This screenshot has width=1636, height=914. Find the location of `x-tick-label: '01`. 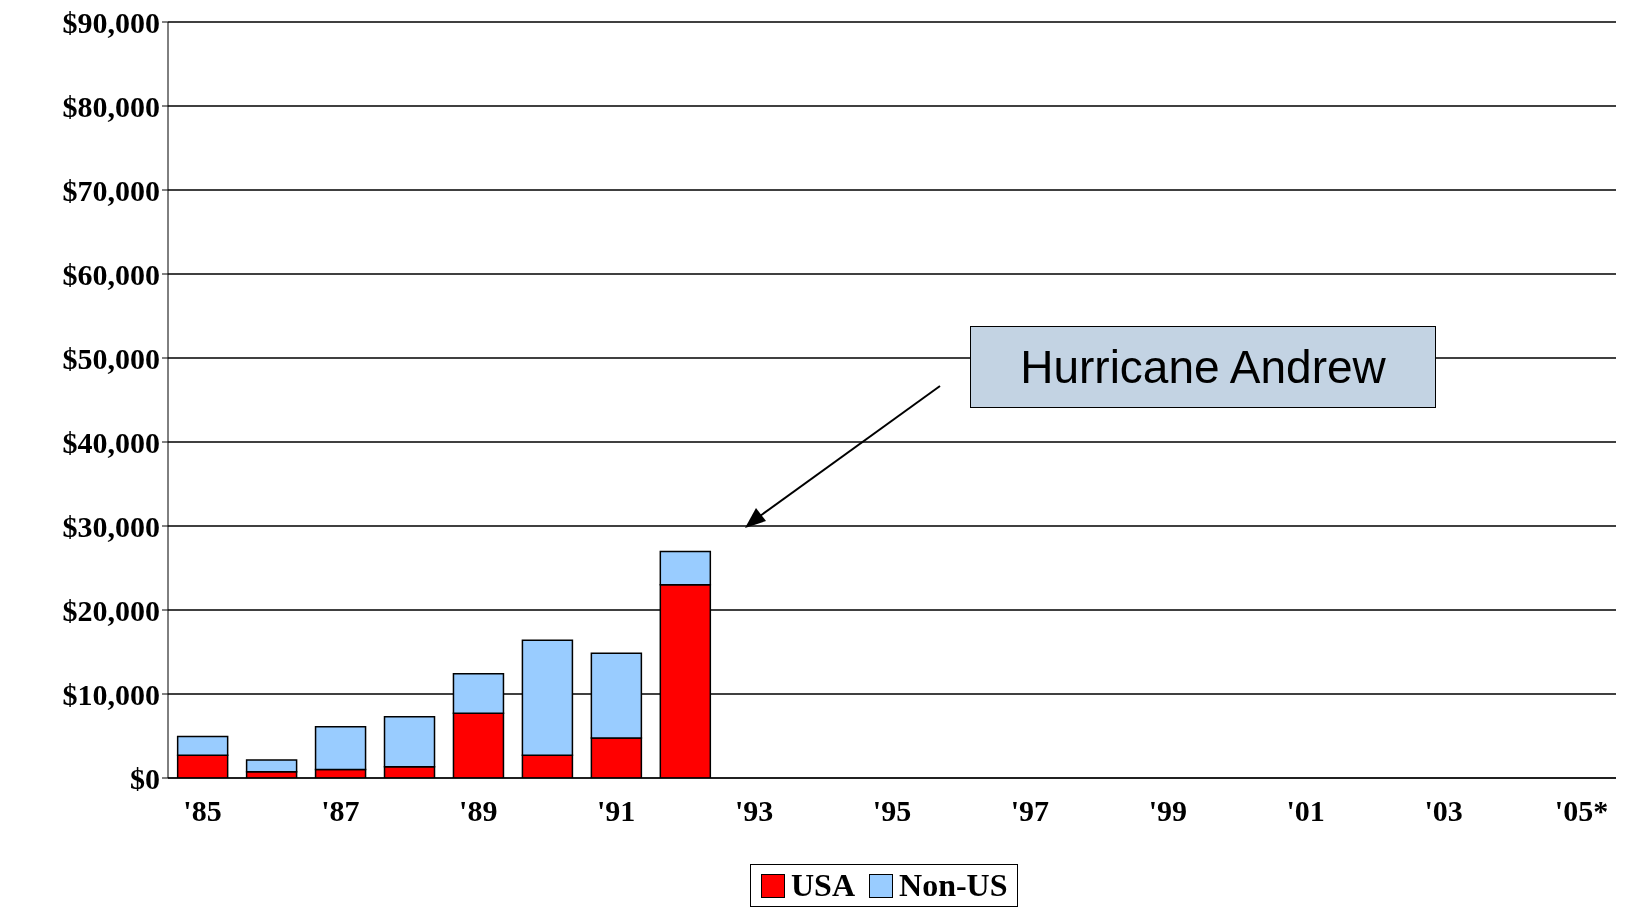

x-tick-label: '01 is located at coordinates (1305, 811).